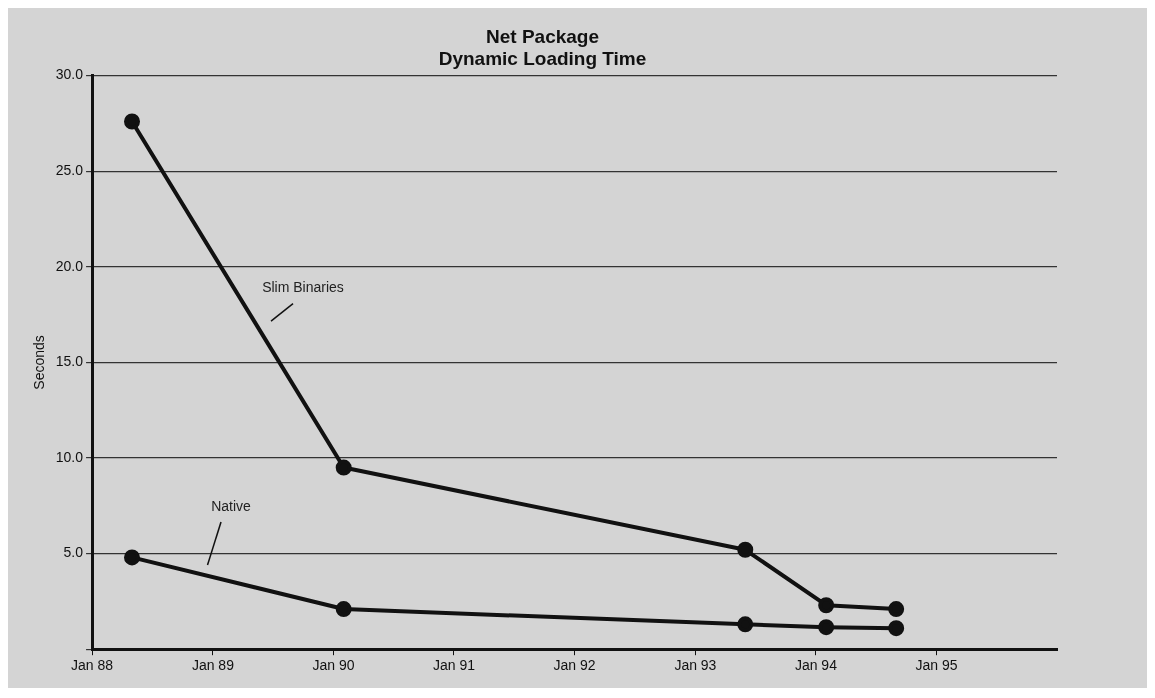 The width and height of the screenshot is (1155, 698). What do you see at coordinates (936, 665) in the screenshot?
I see `x-tick-label: Jan 95` at bounding box center [936, 665].